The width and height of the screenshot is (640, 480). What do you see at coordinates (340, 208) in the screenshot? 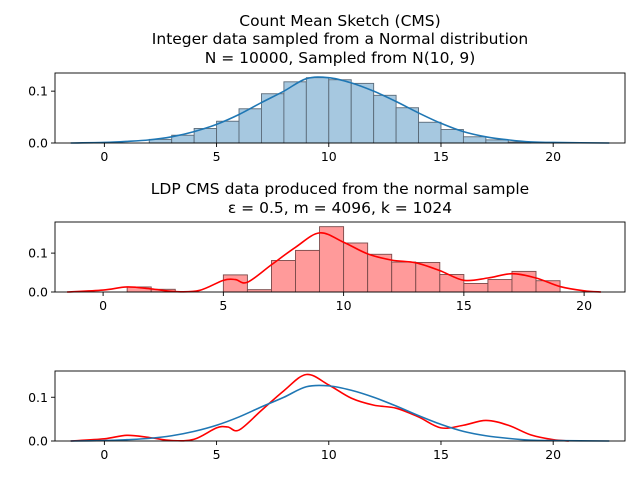
I see `chart-title-line: ε = 0.5, m = 4096, k = 1024` at bounding box center [340, 208].